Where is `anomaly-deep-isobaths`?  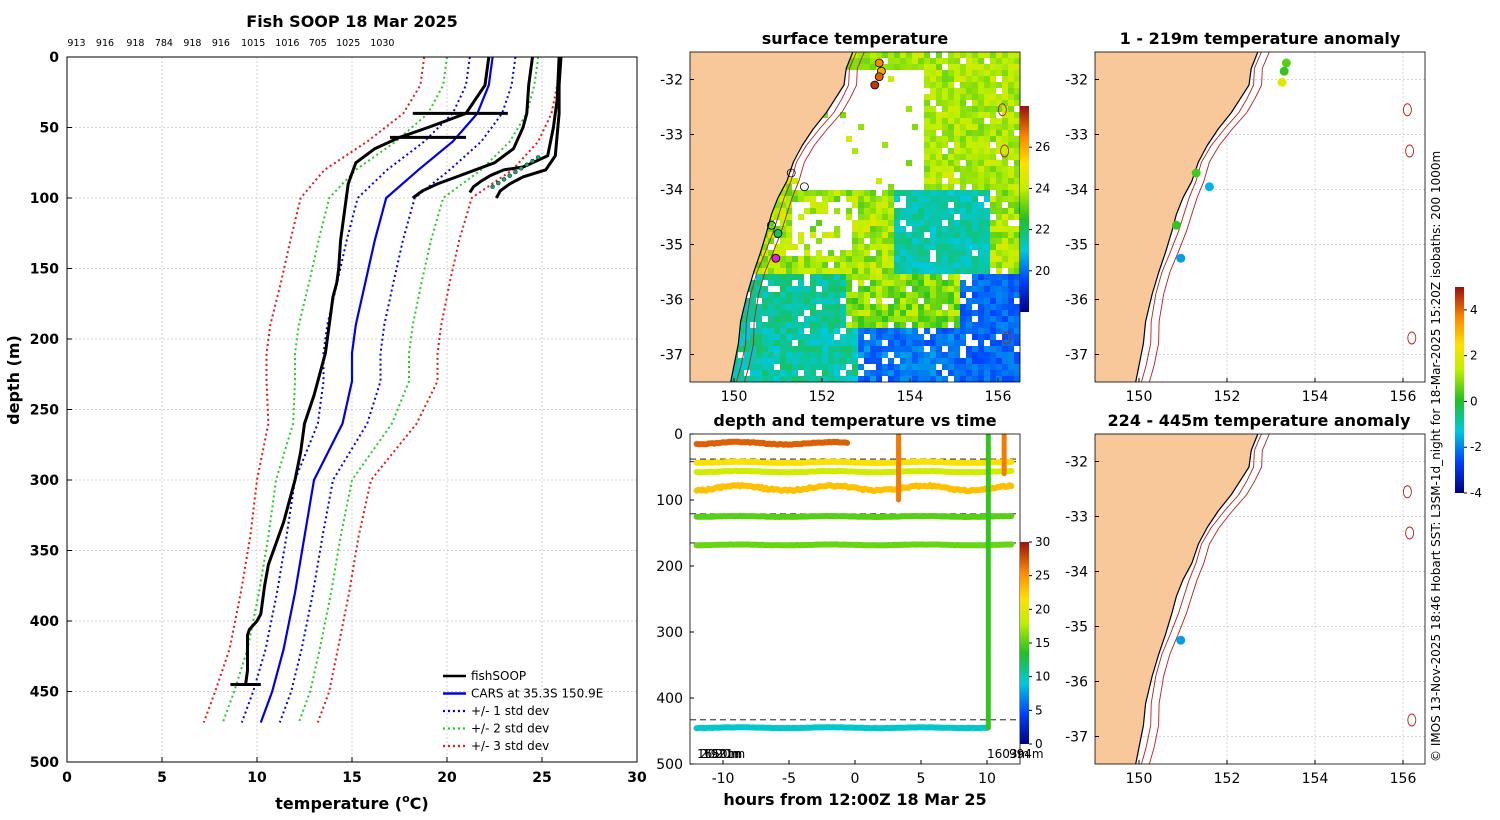 anomaly-deep-isobaths is located at coordinates (1278, 599).